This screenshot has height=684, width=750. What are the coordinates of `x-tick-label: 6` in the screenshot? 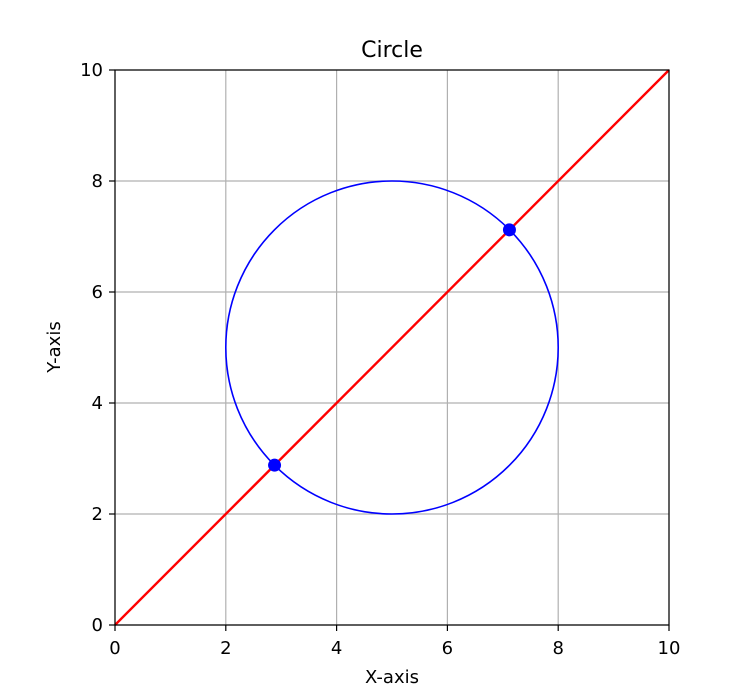 It's located at (447, 648).